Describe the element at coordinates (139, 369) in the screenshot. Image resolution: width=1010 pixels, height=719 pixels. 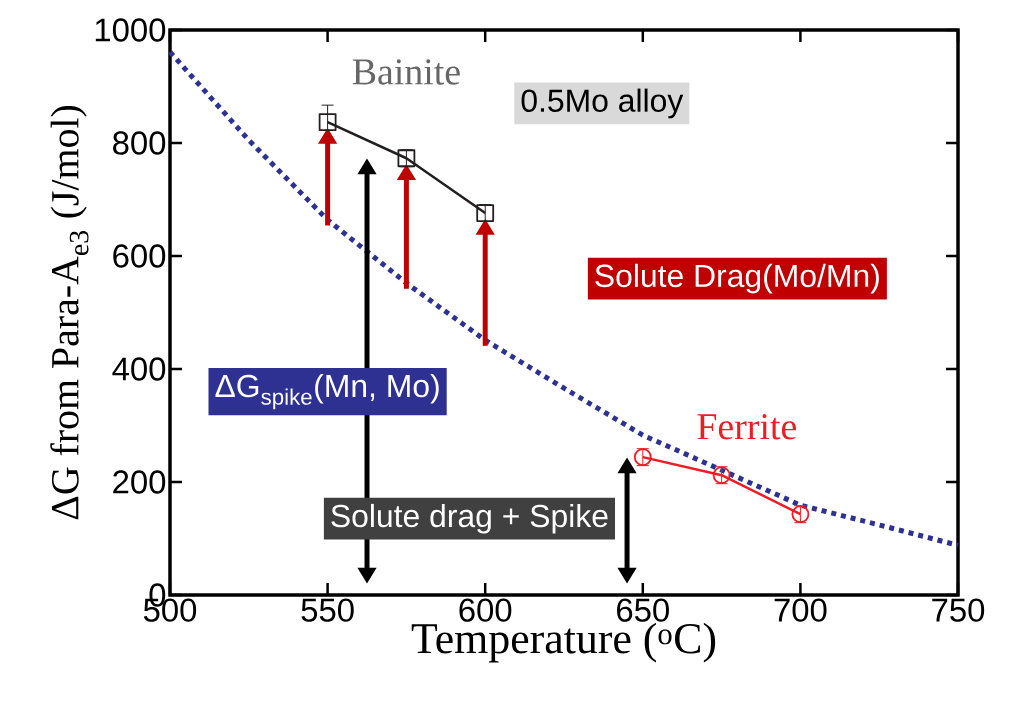
I see `y-tick-label: 400` at that location.